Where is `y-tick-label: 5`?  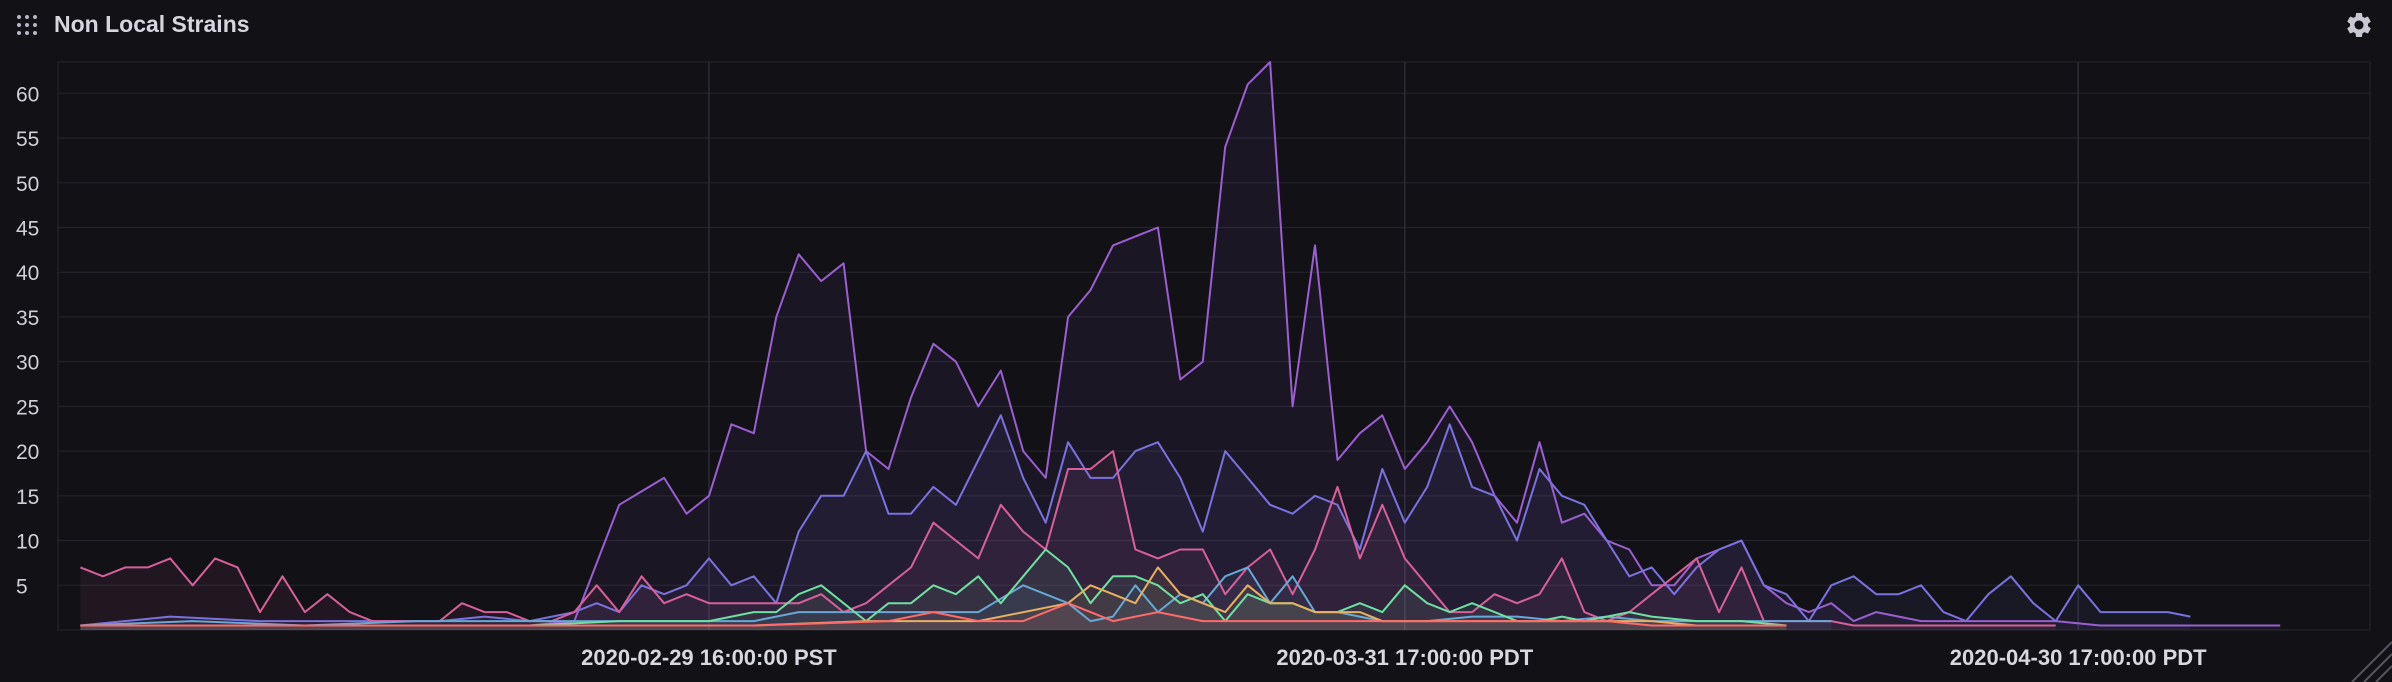 y-tick-label: 5 is located at coordinates (22, 586).